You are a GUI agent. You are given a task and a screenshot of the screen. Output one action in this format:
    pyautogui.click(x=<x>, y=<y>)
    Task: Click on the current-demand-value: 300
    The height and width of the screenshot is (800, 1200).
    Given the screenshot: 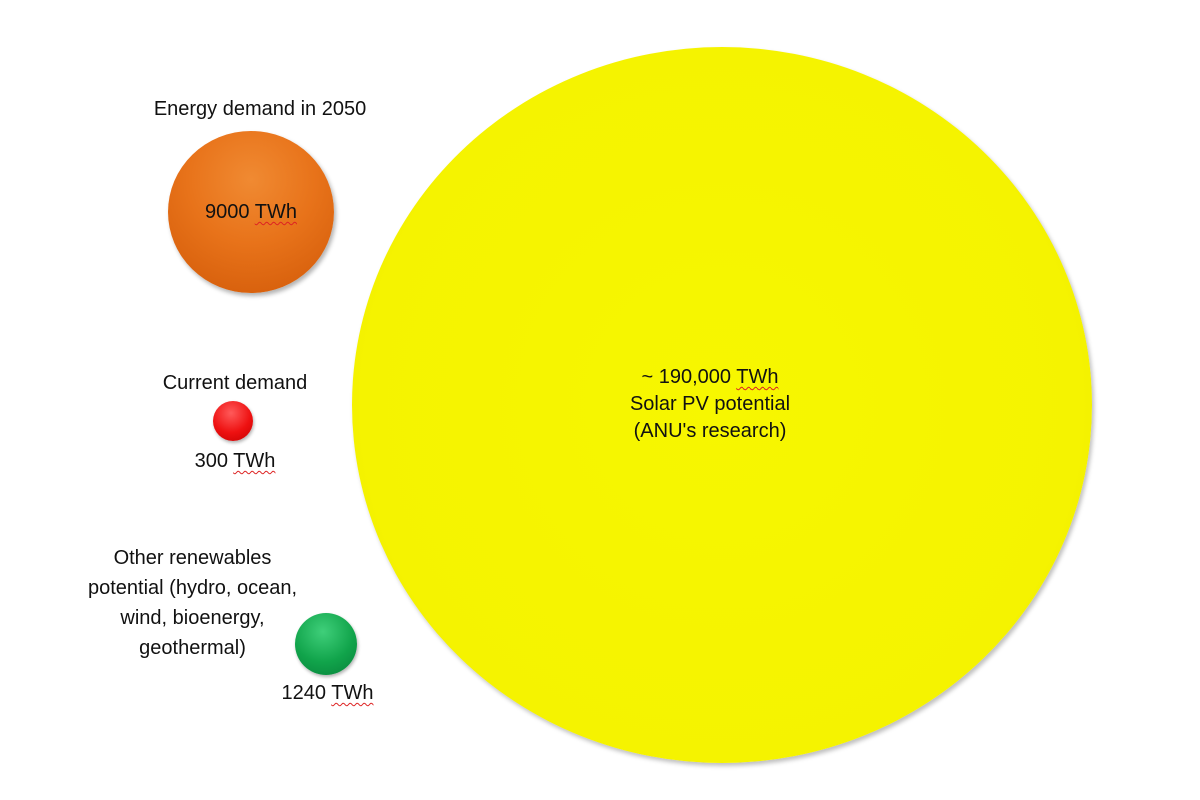 What is the action you would take?
    pyautogui.click(x=211, y=461)
    